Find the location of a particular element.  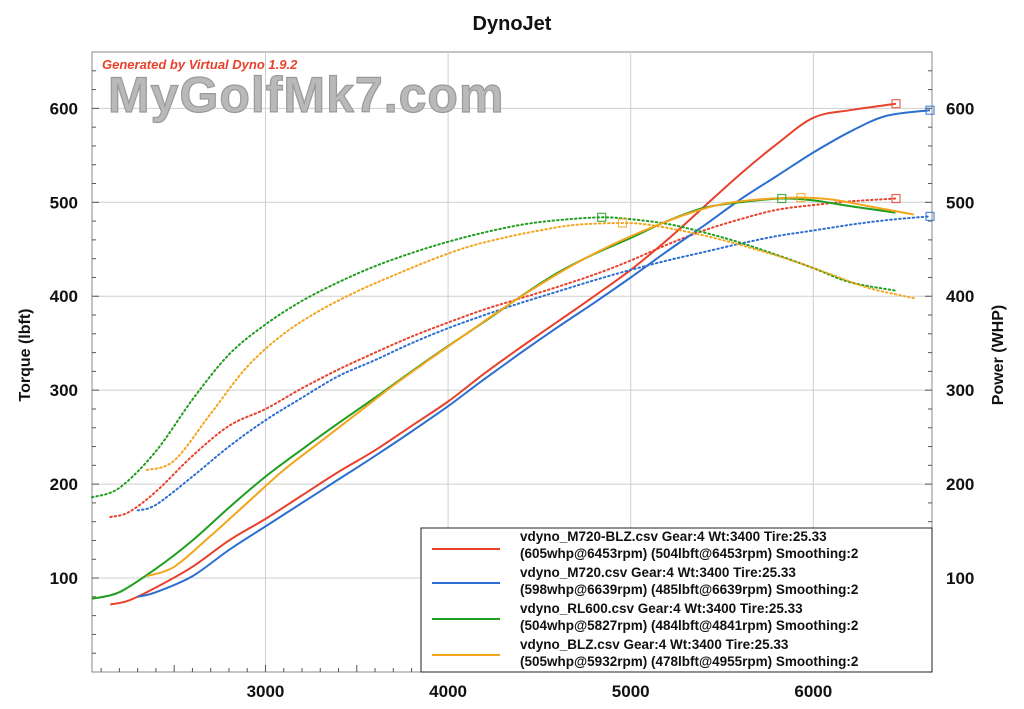

peak-torque-marker-vdyno-m720-blz is located at coordinates (896, 198).